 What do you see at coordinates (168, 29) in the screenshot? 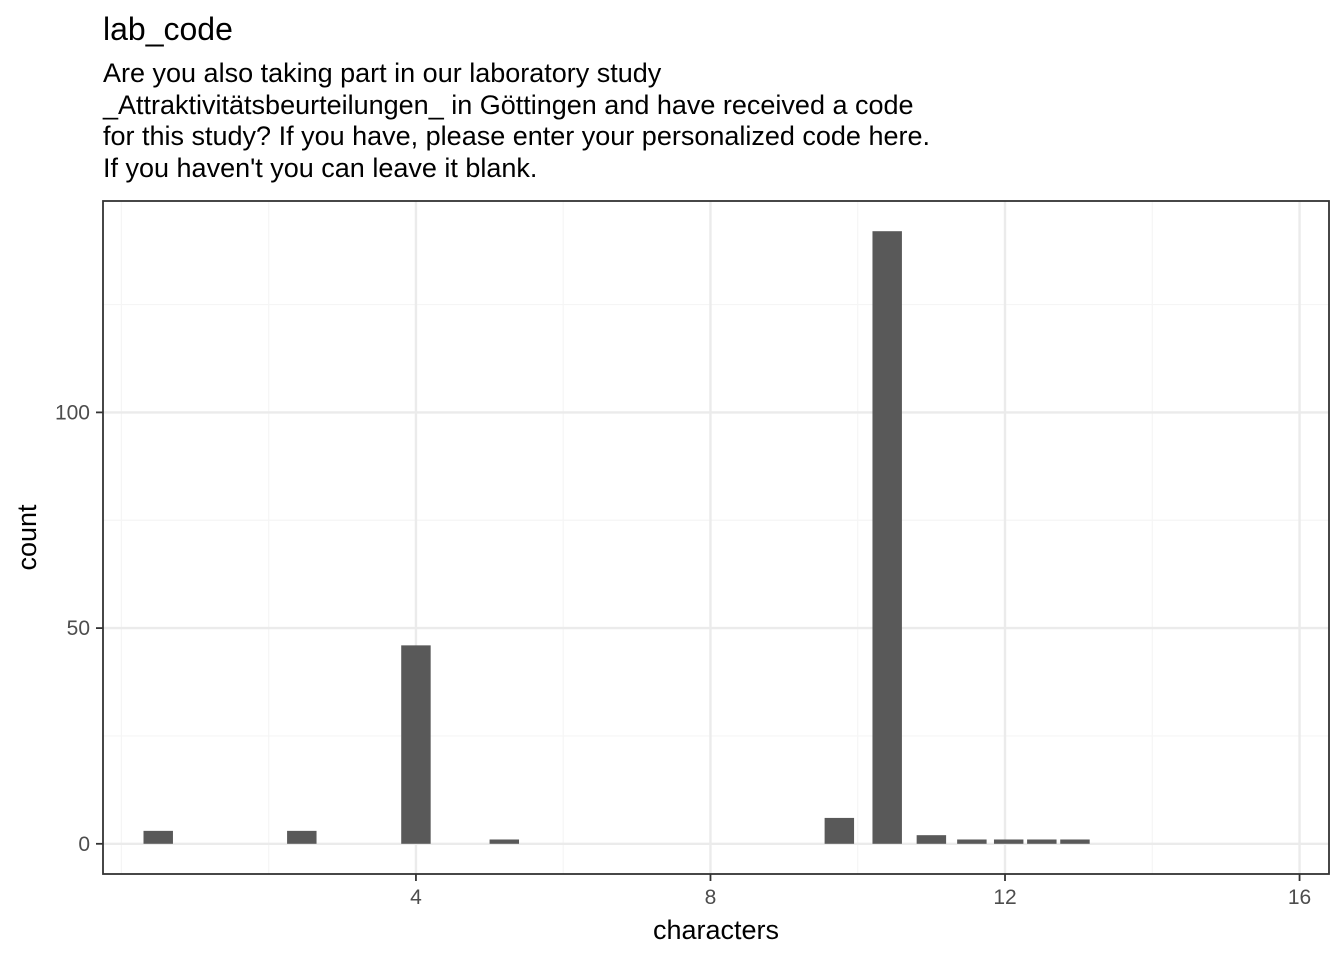
I see `chart-title: lab_code` at bounding box center [168, 29].